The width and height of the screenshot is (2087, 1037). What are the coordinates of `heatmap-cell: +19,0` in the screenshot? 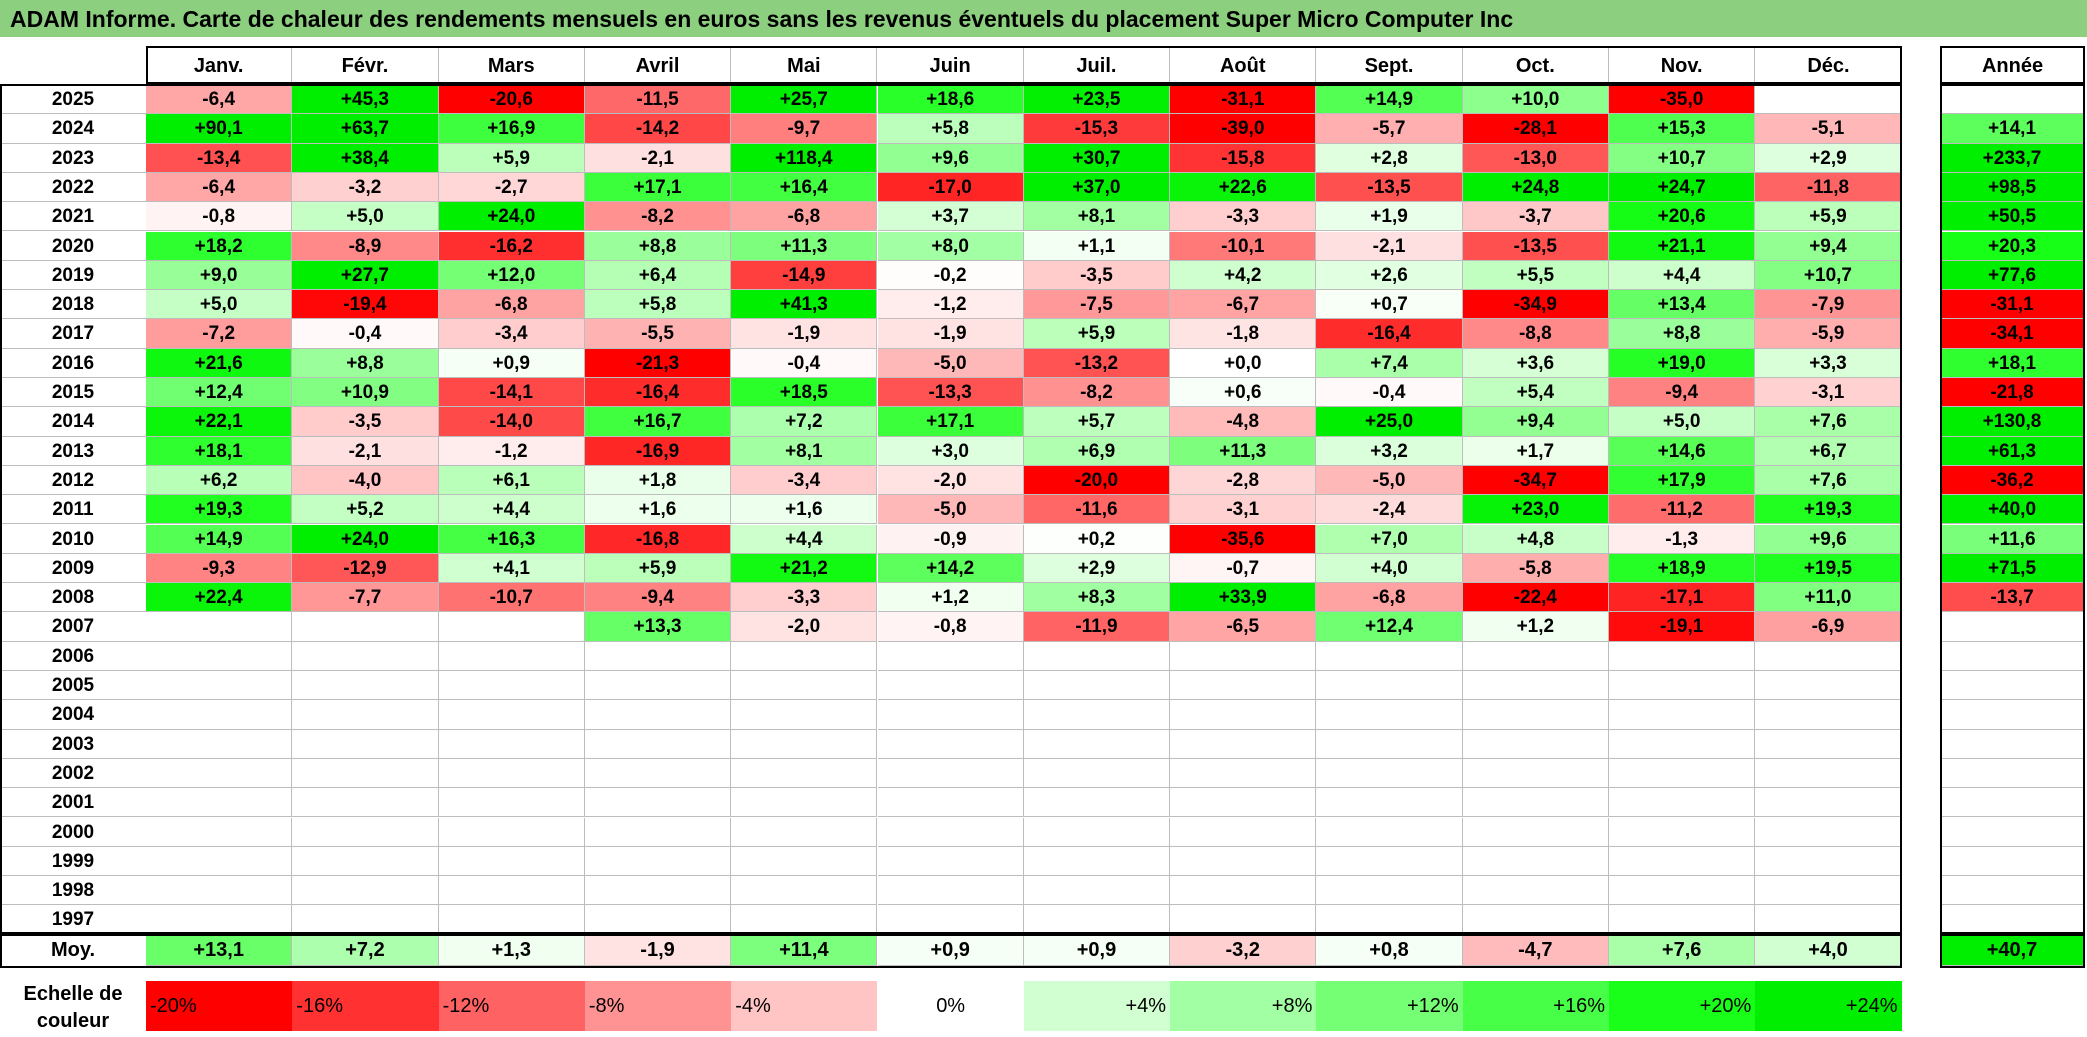 It's located at (1682, 363).